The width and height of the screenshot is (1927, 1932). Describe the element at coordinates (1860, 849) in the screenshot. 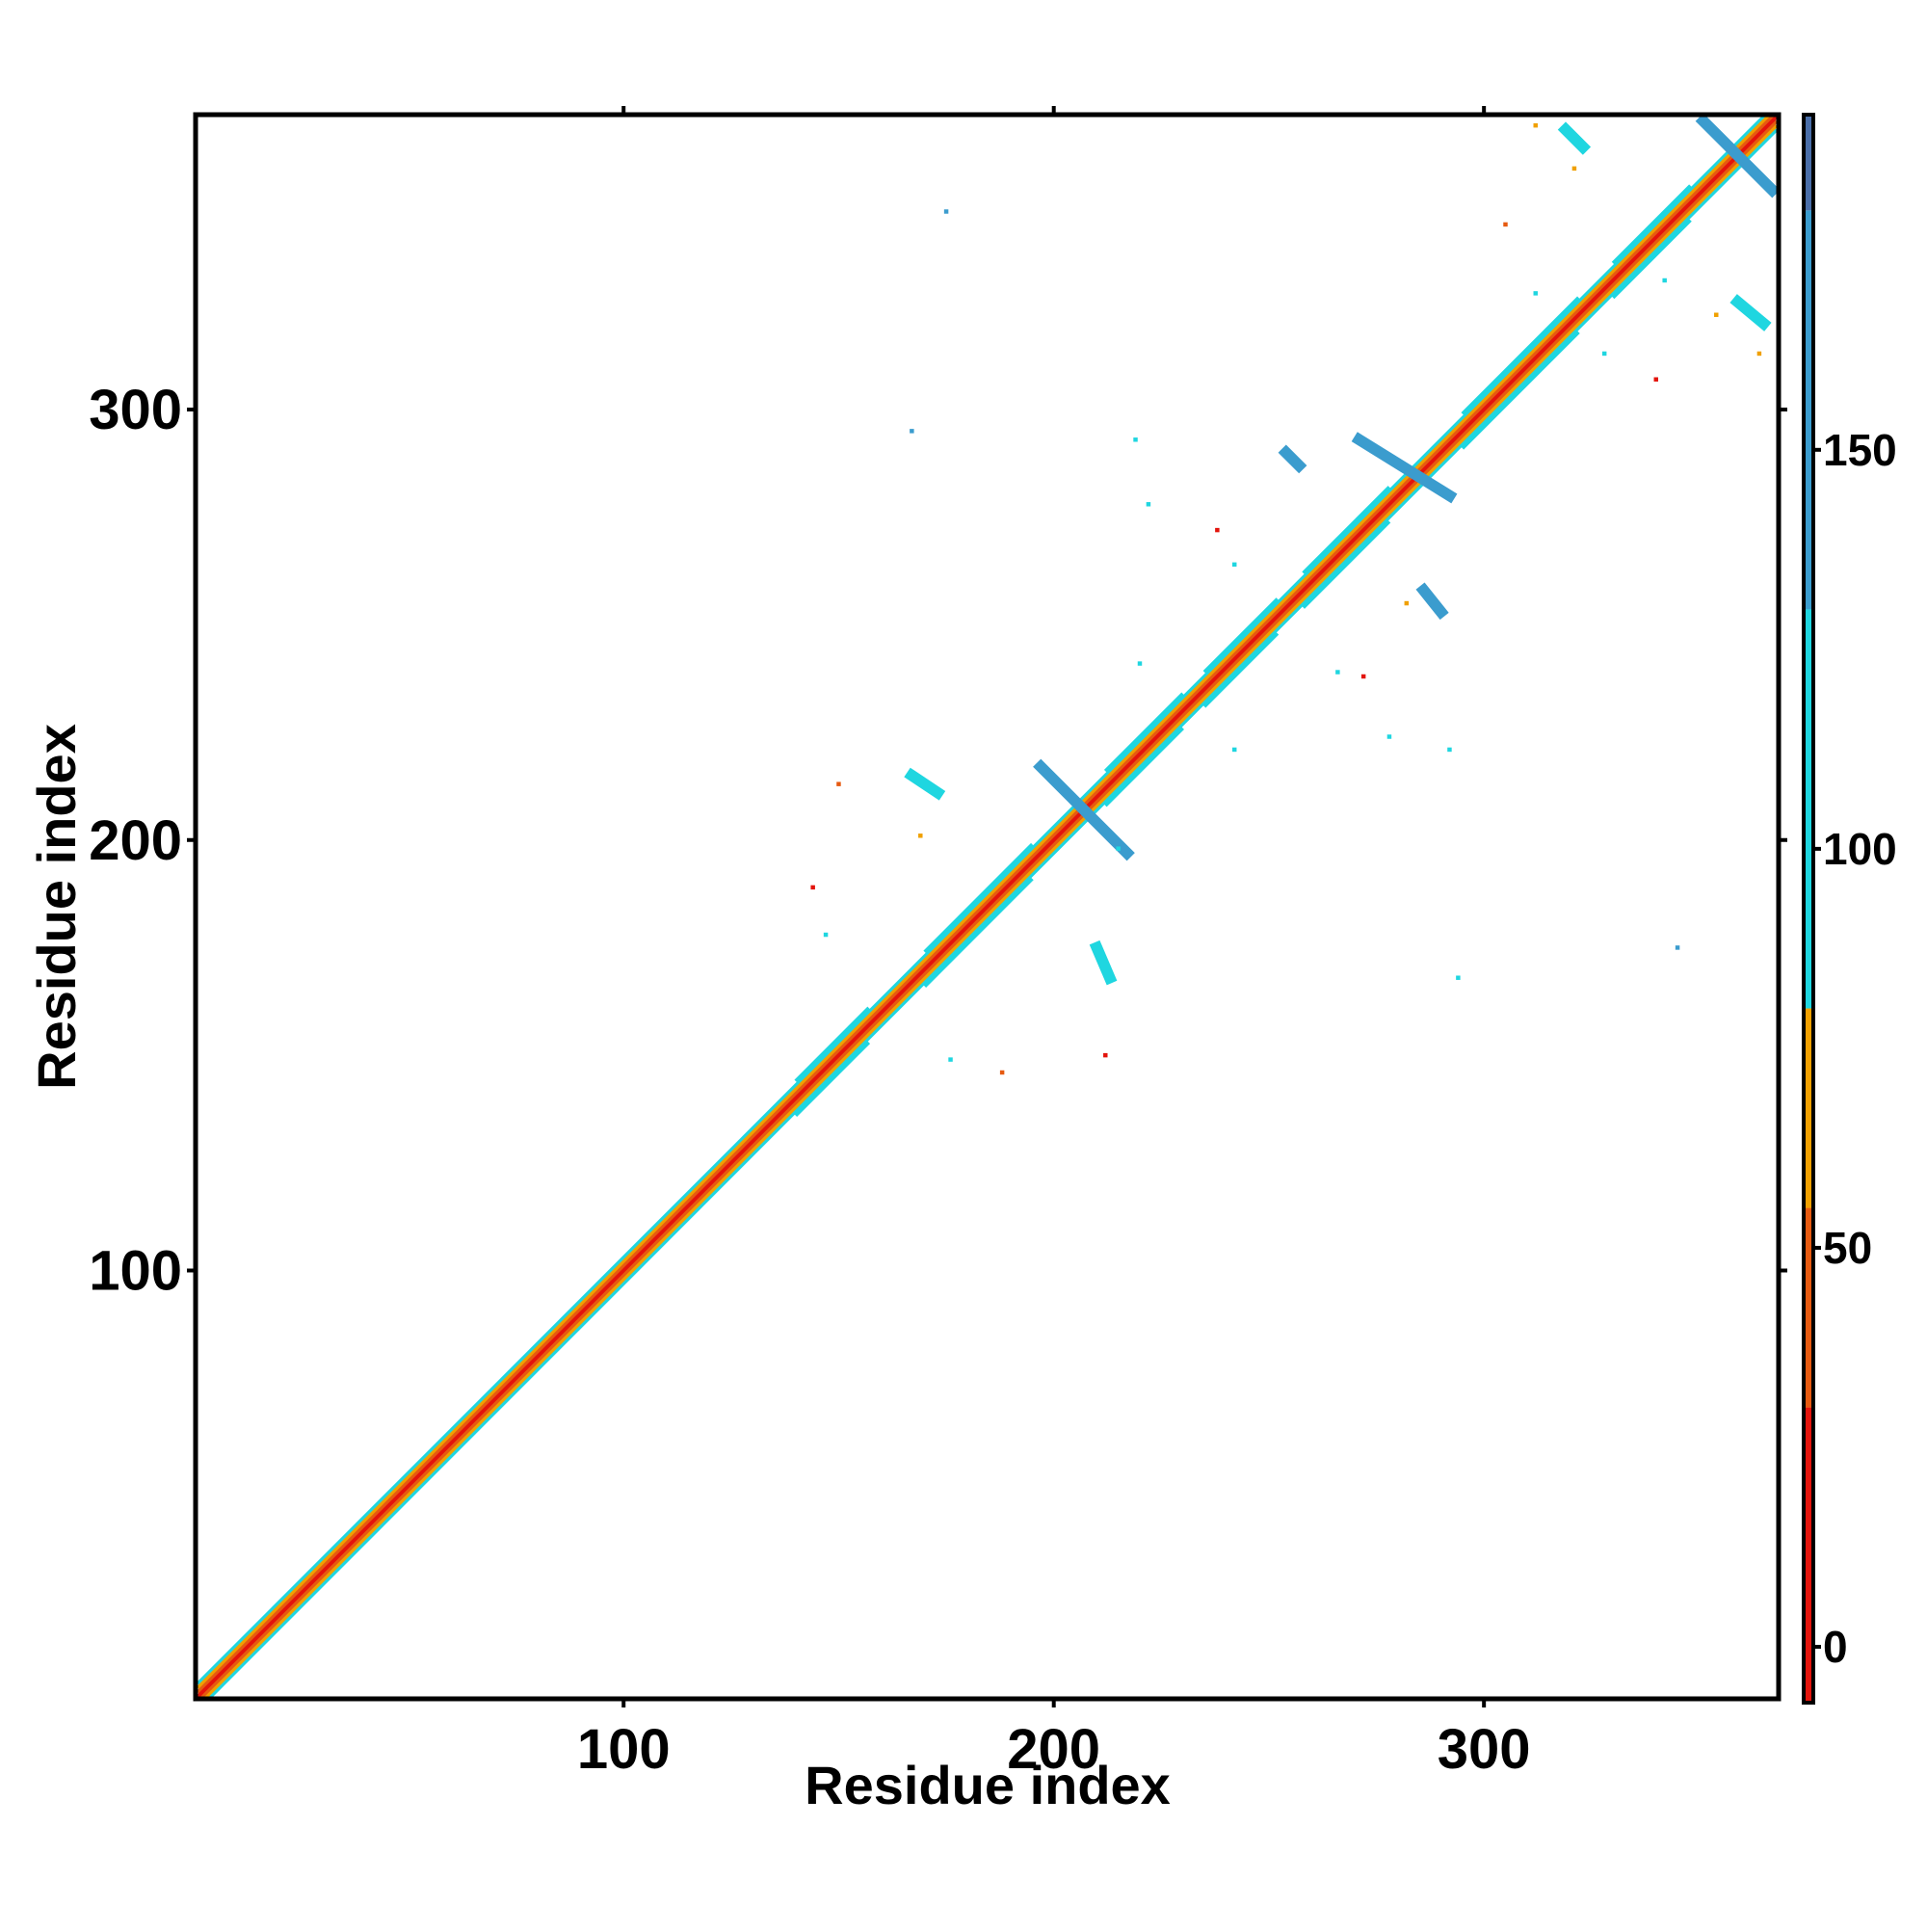

I see `colorbar-tick-label: 100` at that location.